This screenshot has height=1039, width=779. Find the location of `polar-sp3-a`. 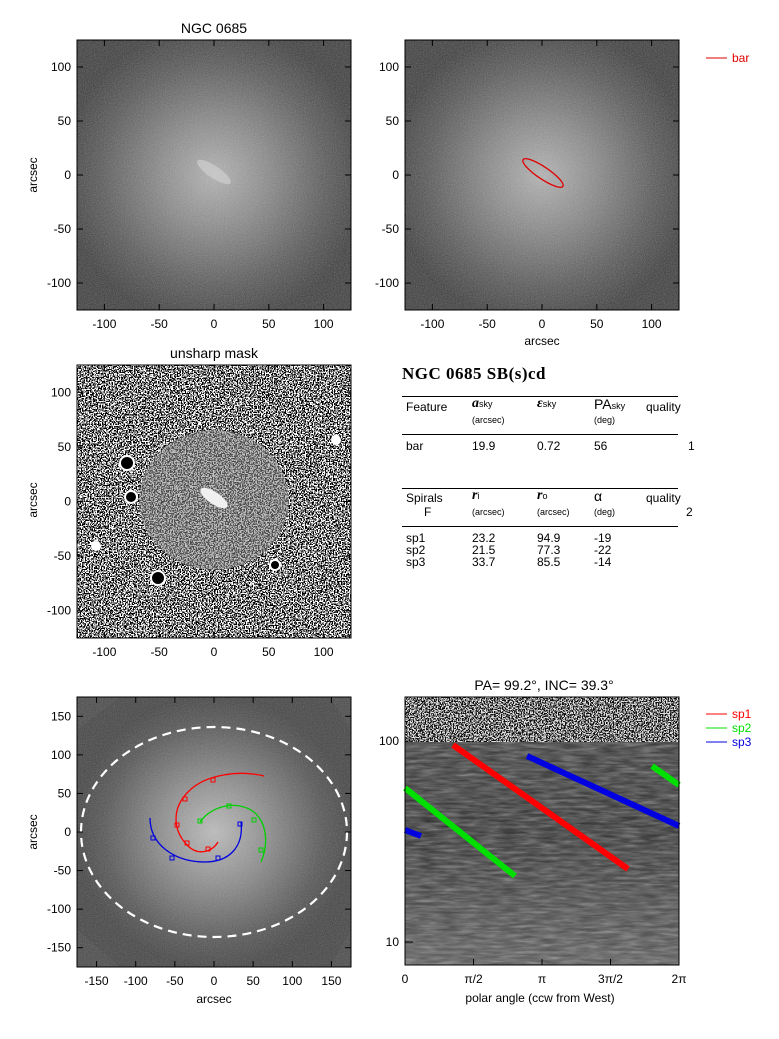

polar-sp3-a is located at coordinates (603, 791).